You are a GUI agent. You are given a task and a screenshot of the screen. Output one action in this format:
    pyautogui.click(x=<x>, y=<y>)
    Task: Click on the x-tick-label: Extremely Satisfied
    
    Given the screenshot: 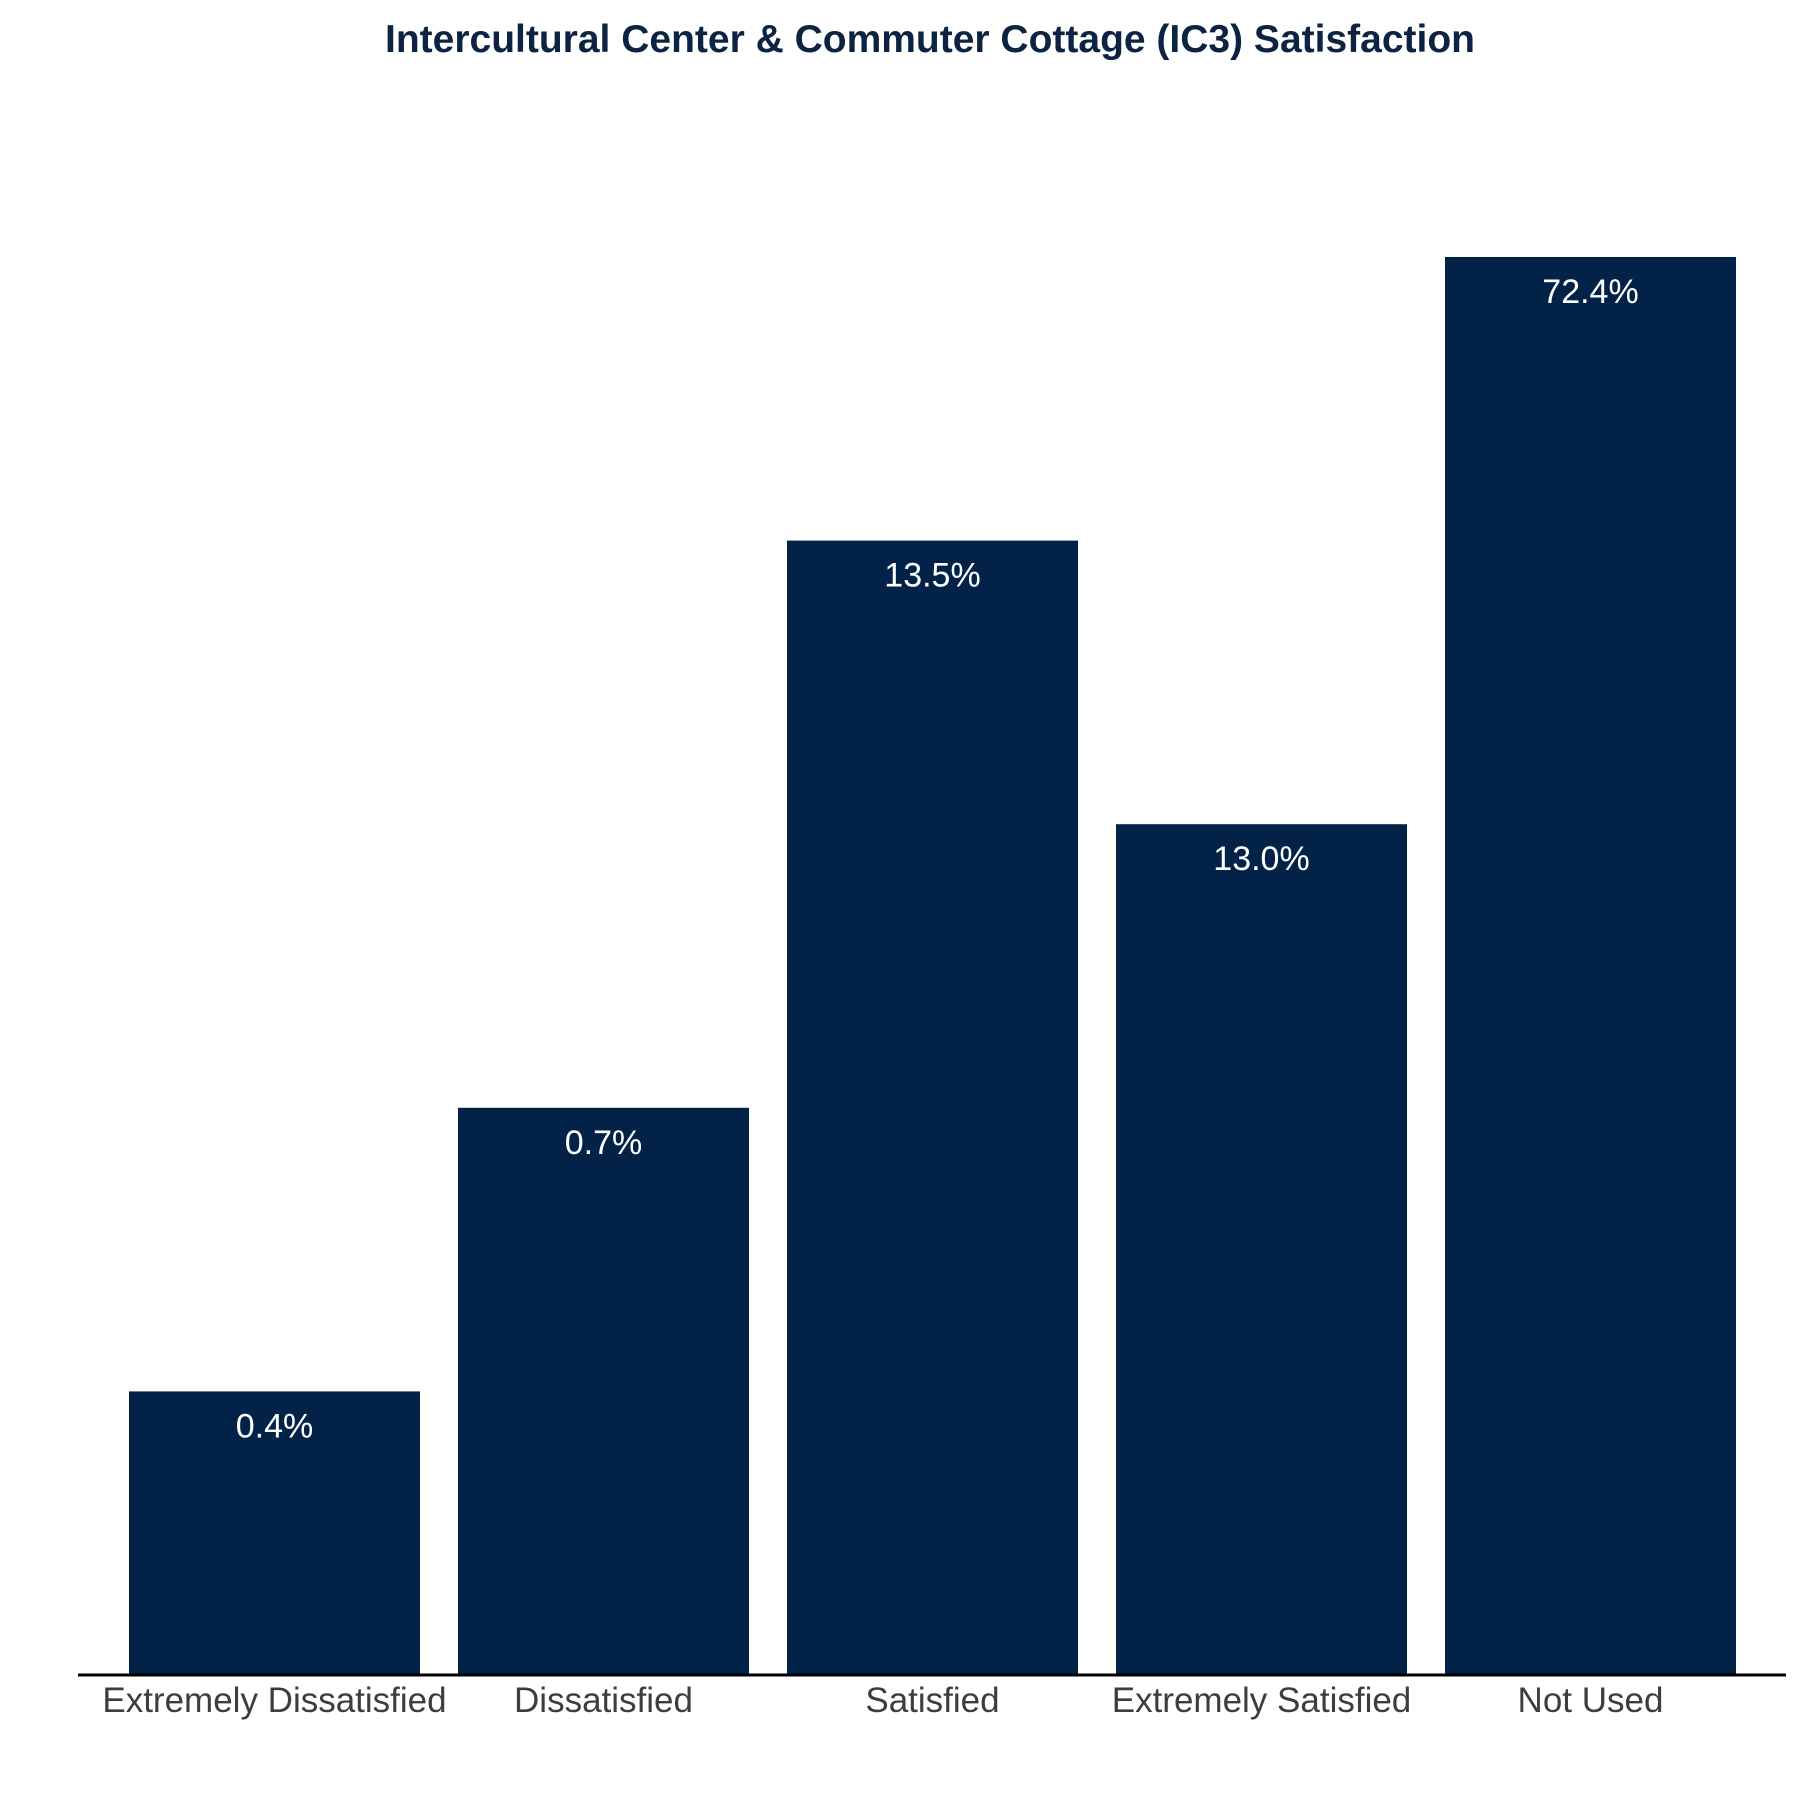 What is the action you would take?
    pyautogui.click(x=1262, y=1700)
    